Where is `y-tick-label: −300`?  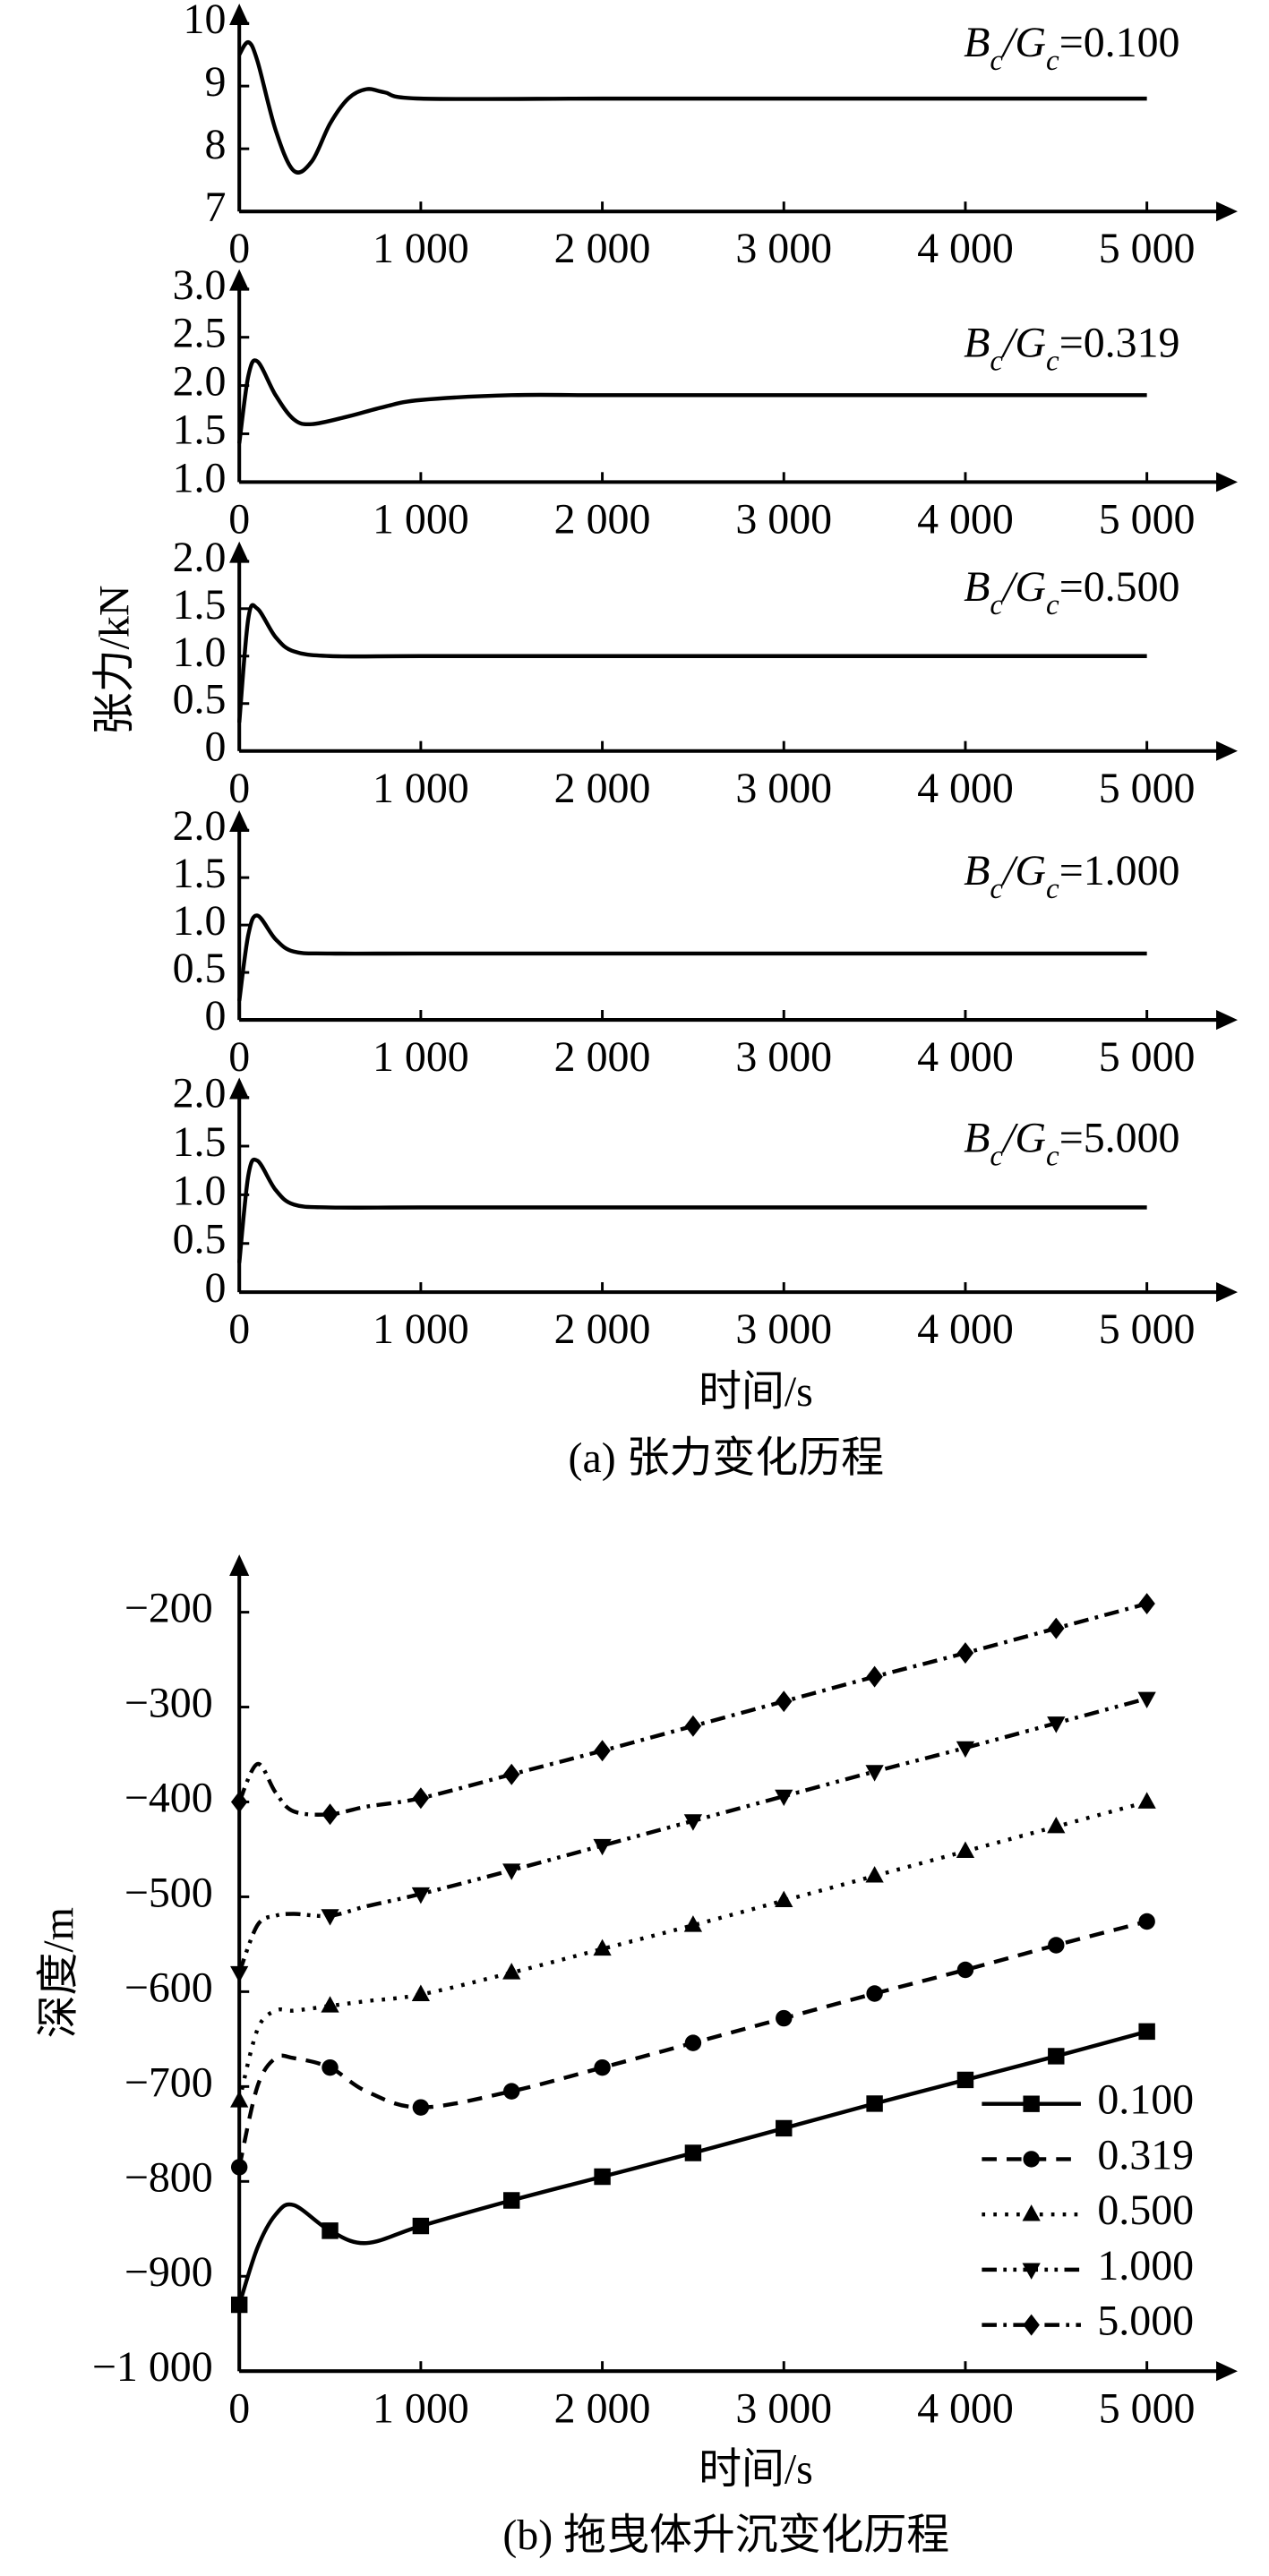 y-tick-label: −300 is located at coordinates (168, 1703).